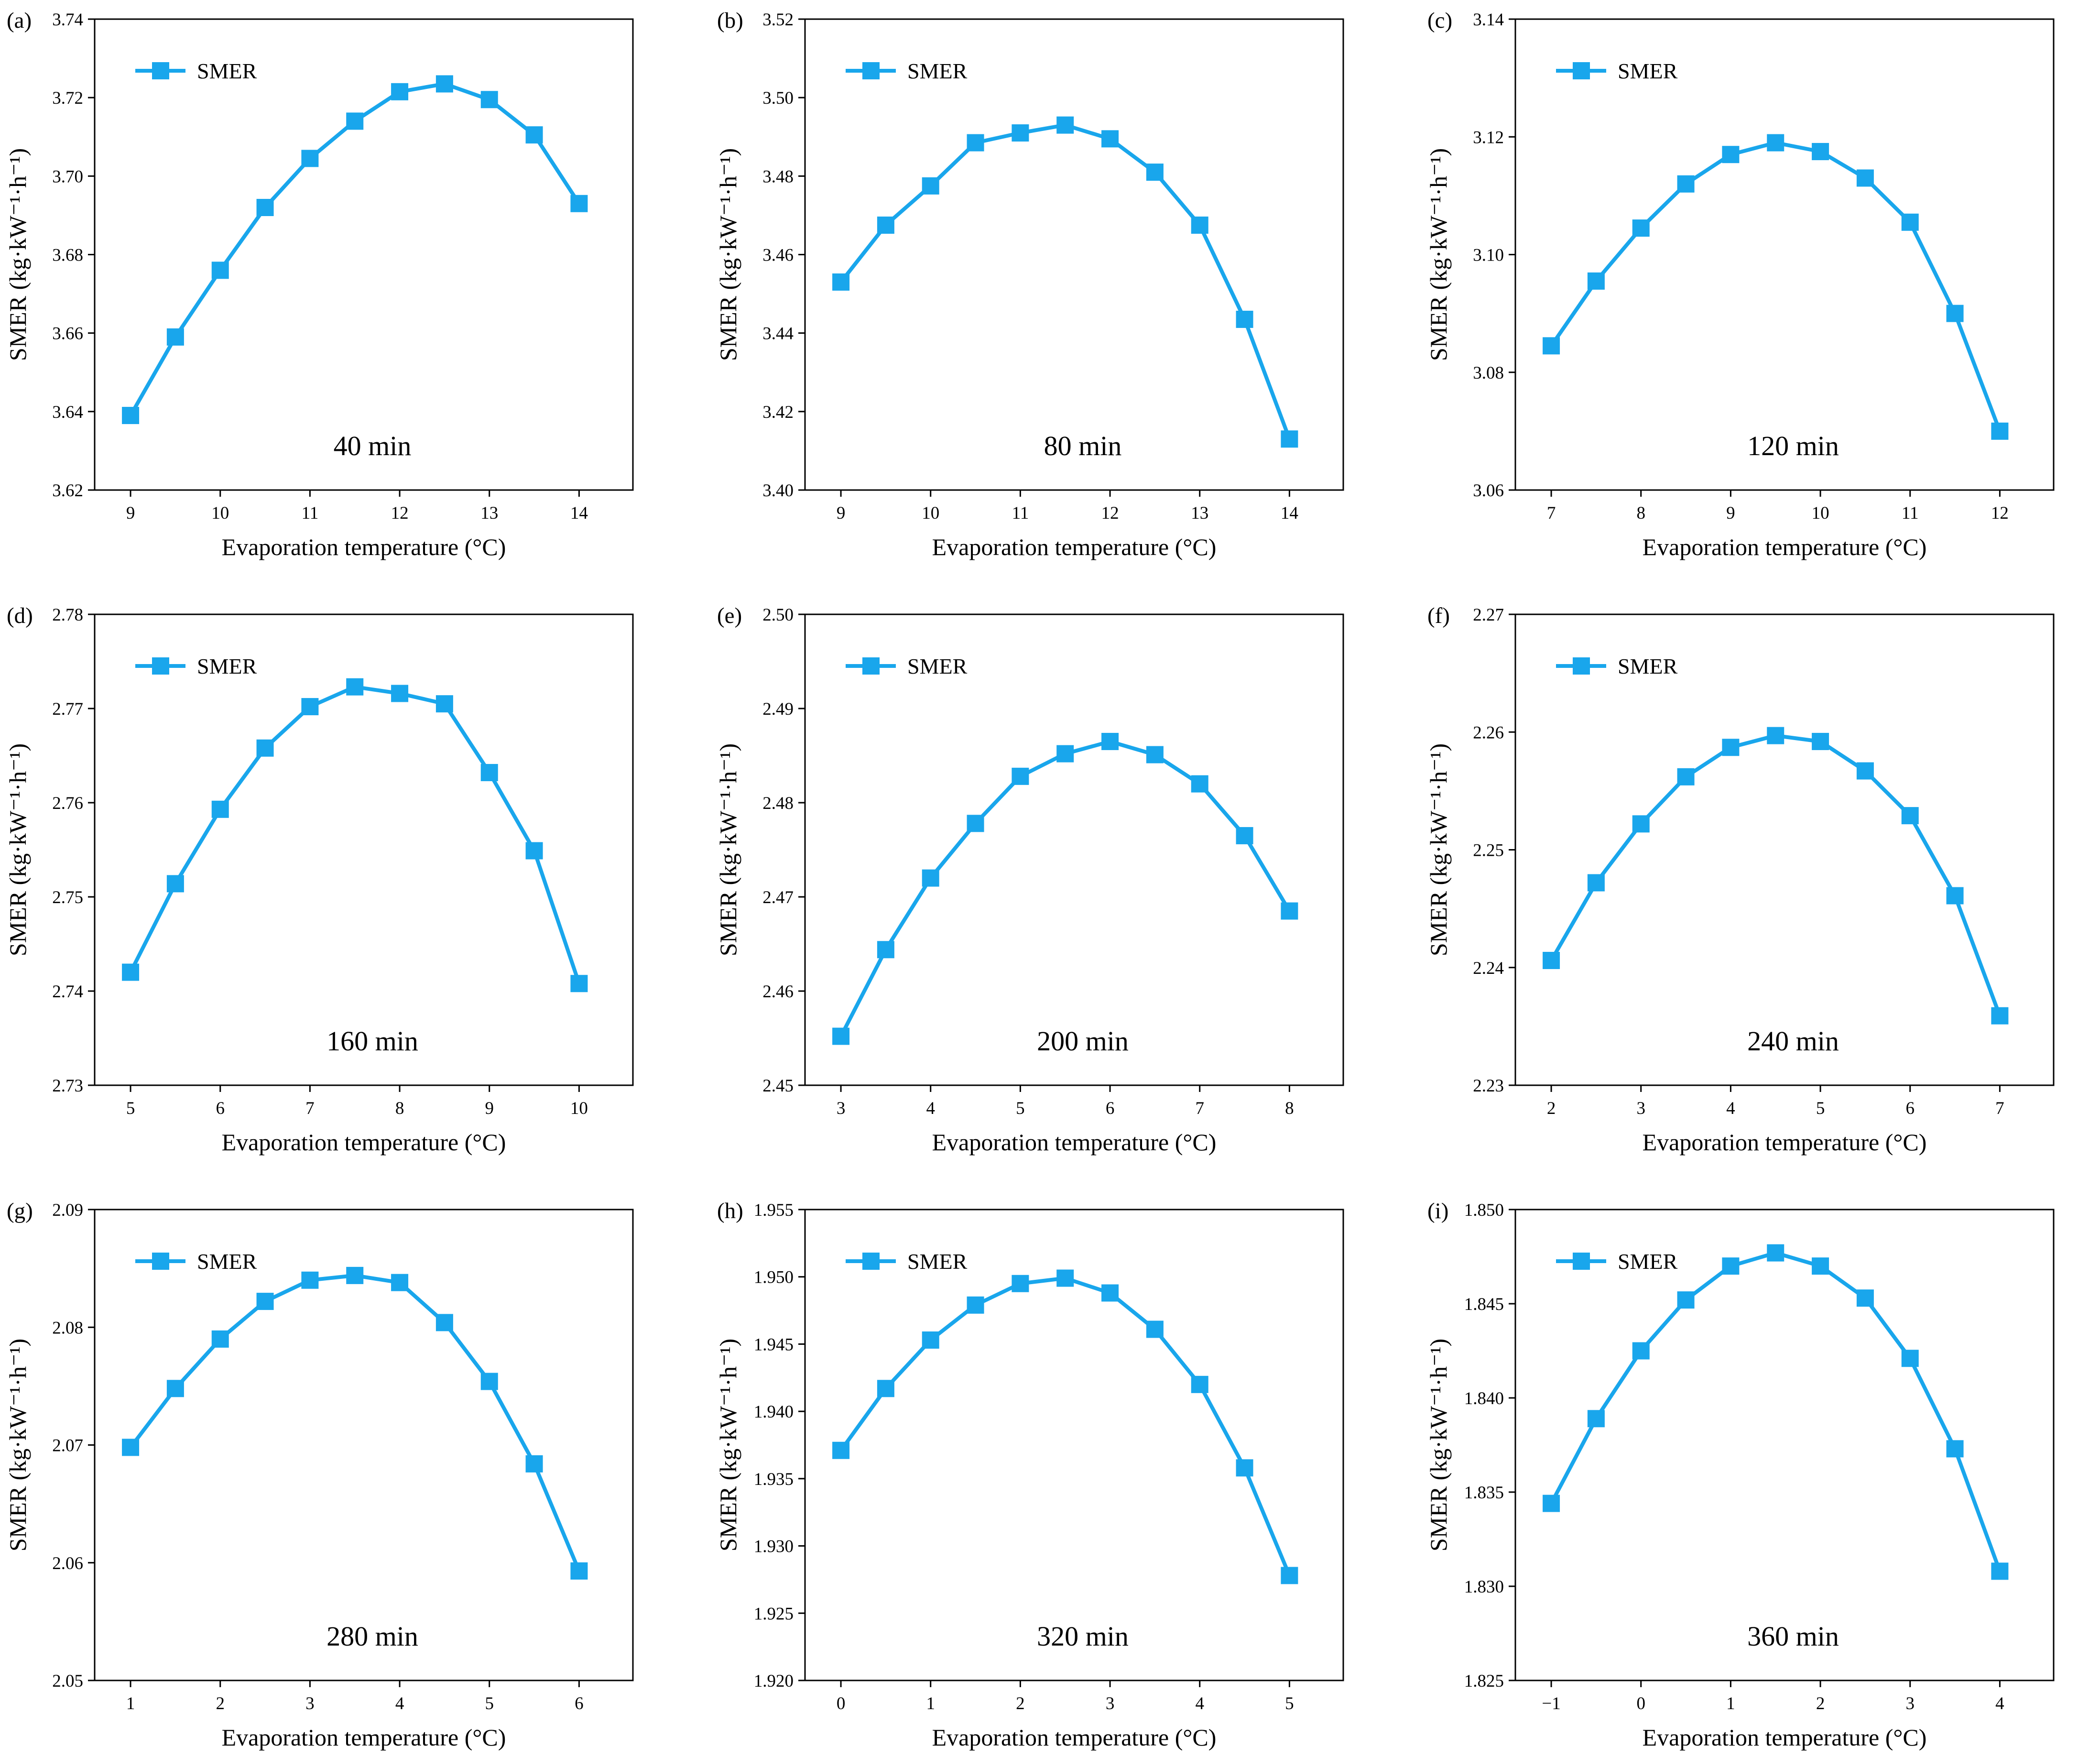 The height and width of the screenshot is (1756, 2100). I want to click on y-tick-label: 3.48, so click(778, 176).